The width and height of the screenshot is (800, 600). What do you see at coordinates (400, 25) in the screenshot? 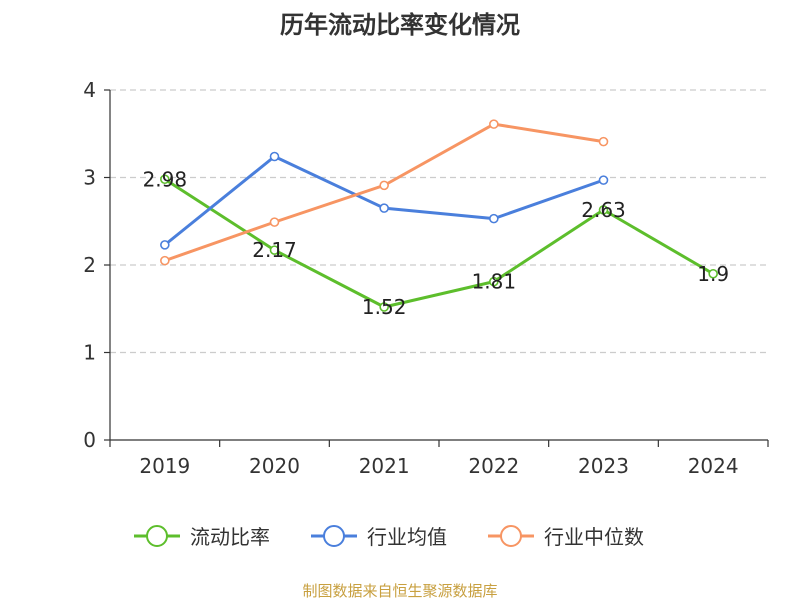
I see `chart-title: 历年流动比率变化情况` at bounding box center [400, 25].